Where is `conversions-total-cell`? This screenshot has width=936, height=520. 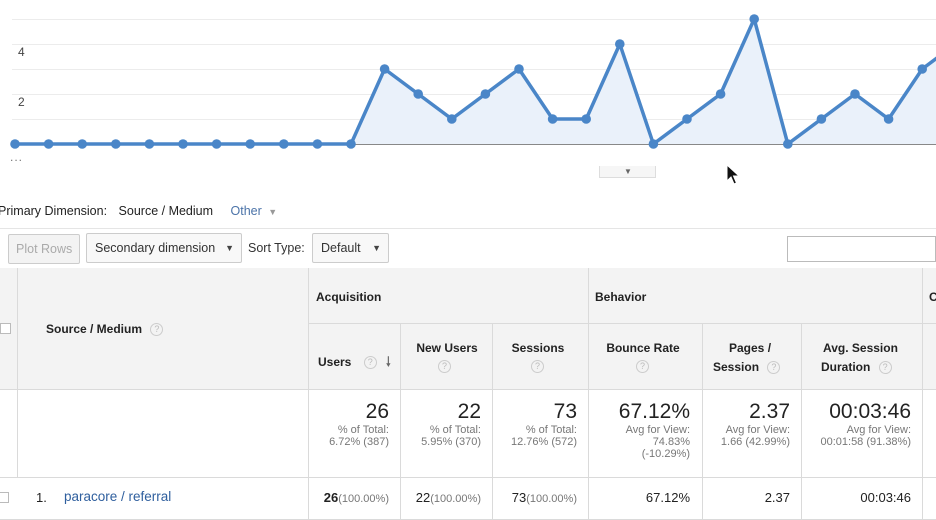 conversions-total-cell is located at coordinates (929, 434).